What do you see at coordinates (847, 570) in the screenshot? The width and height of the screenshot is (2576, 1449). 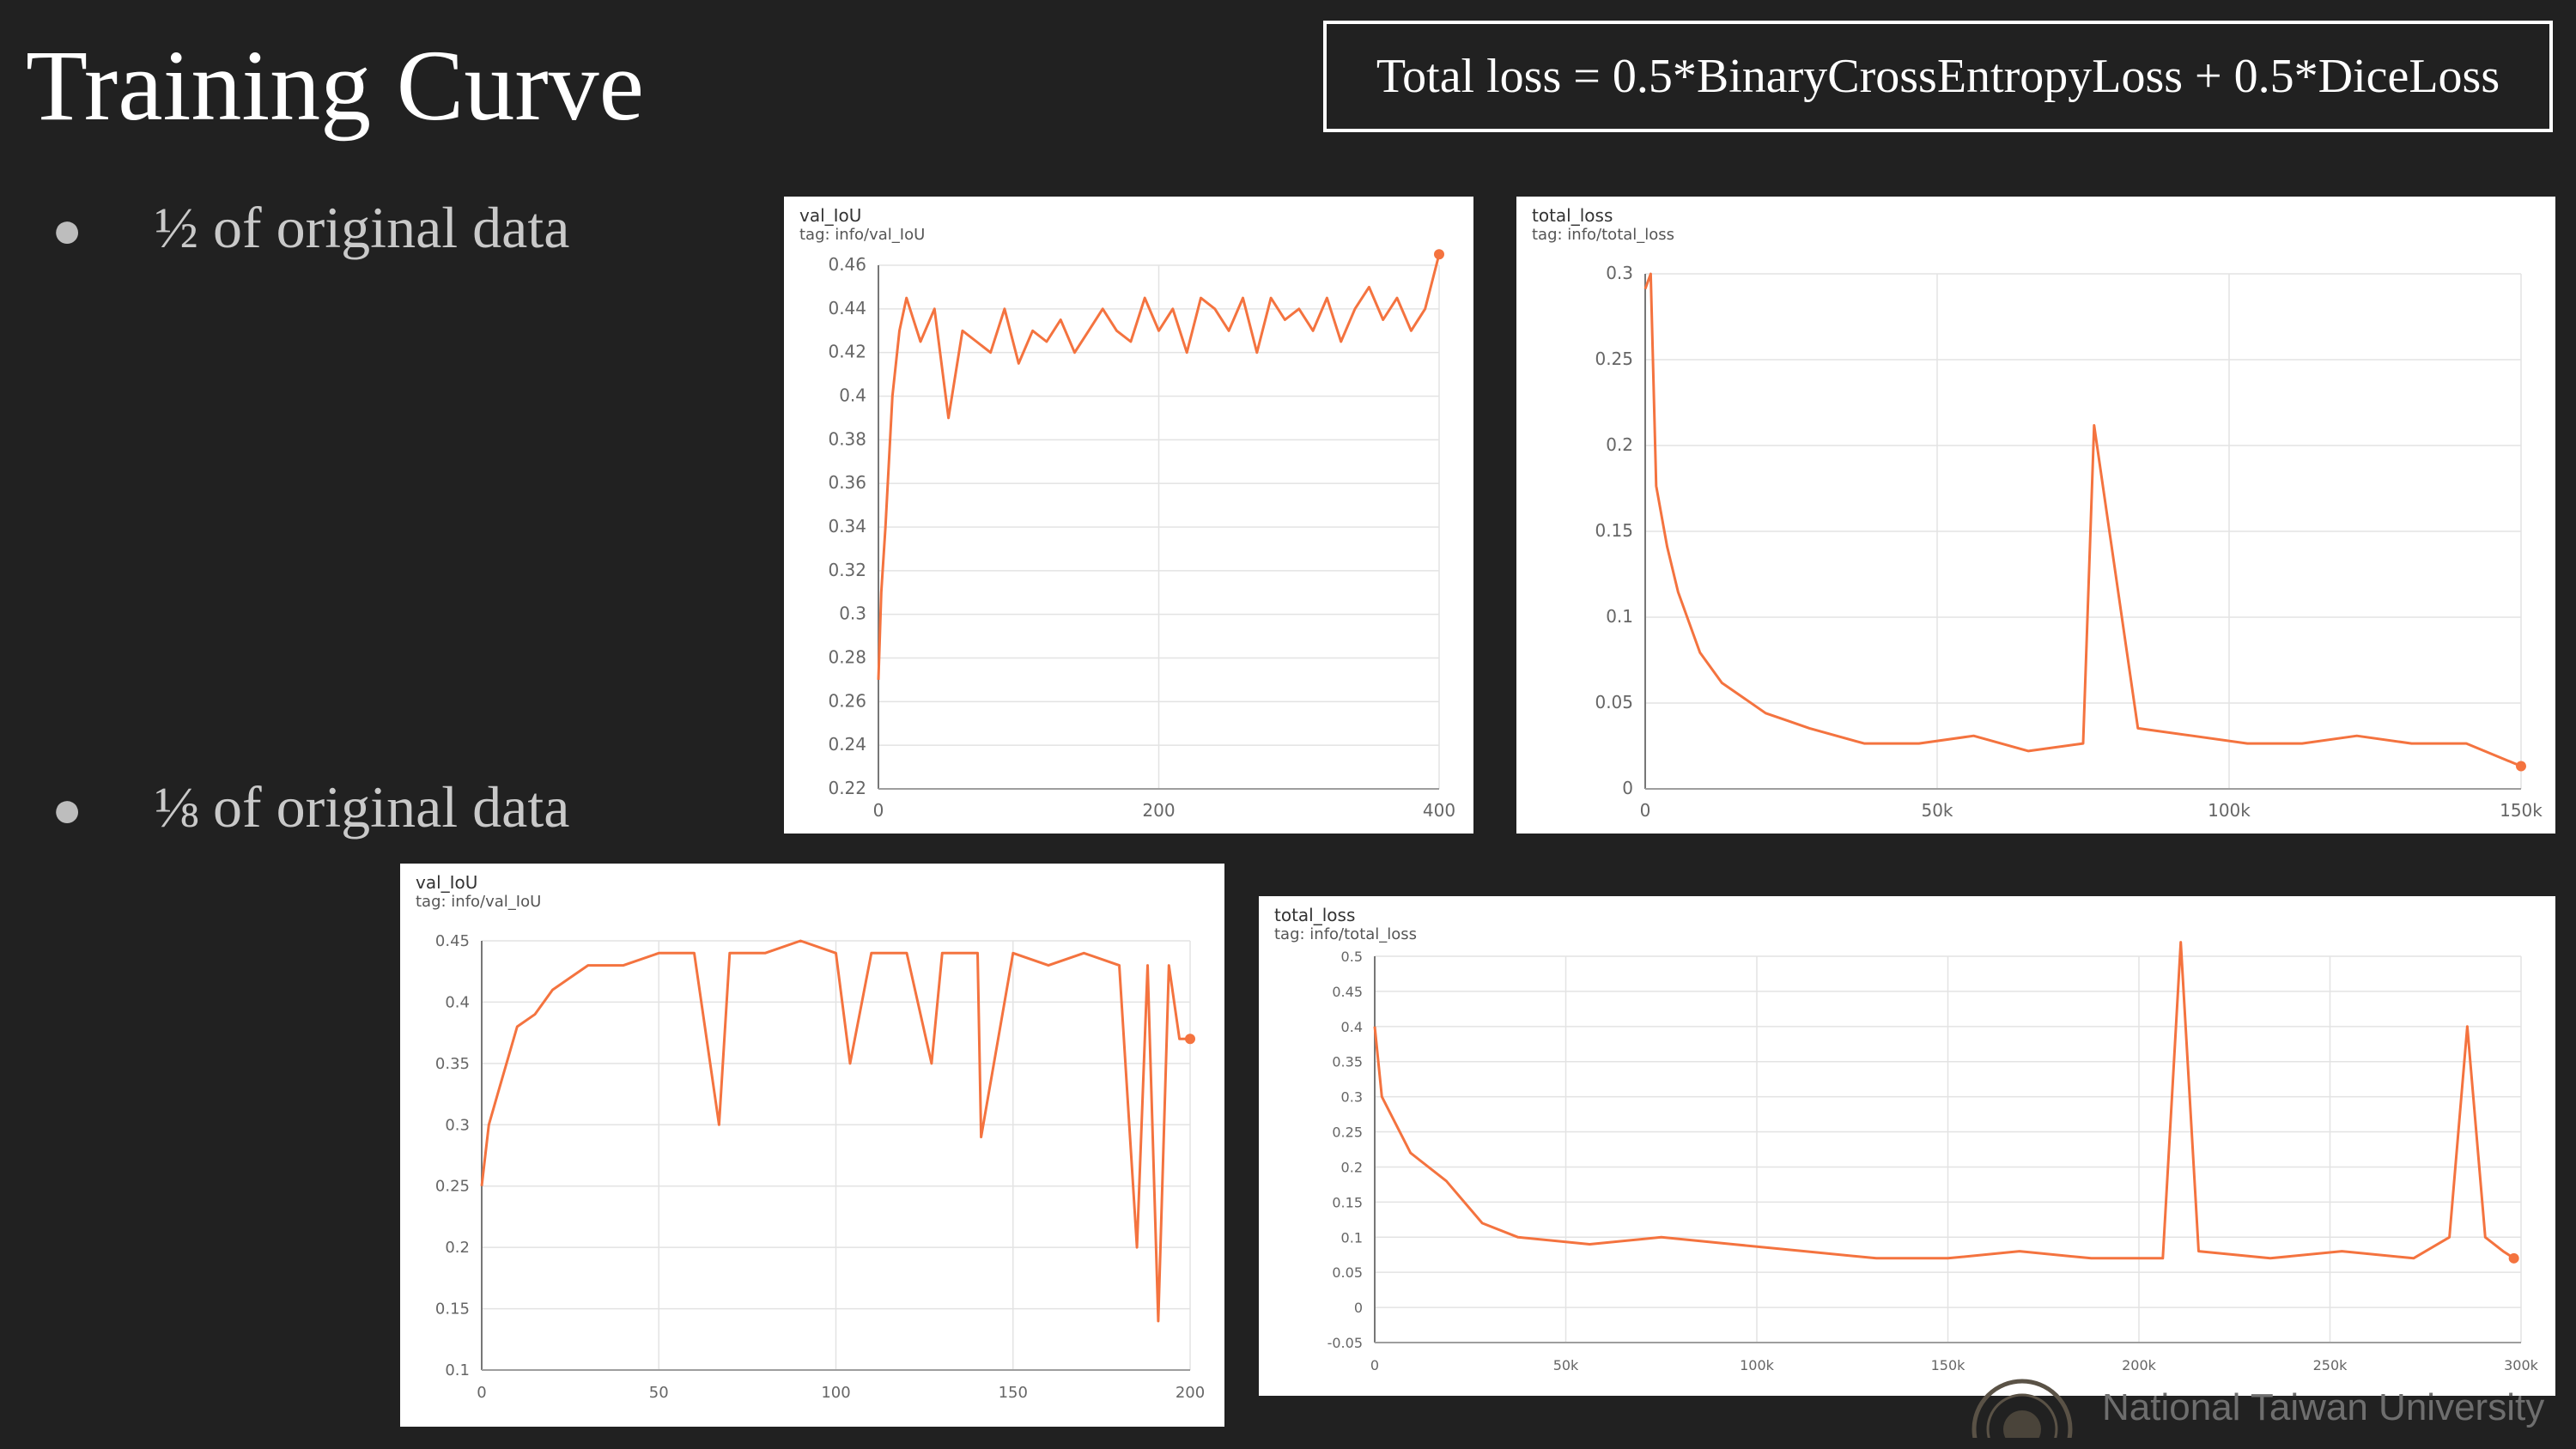 I see `y-tick-label: 0.32` at bounding box center [847, 570].